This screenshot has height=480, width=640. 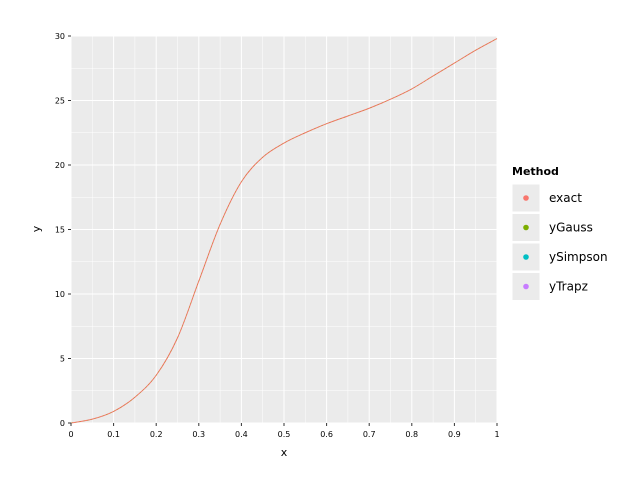 What do you see at coordinates (60, 101) in the screenshot?
I see `y-tick-label: 25` at bounding box center [60, 101].